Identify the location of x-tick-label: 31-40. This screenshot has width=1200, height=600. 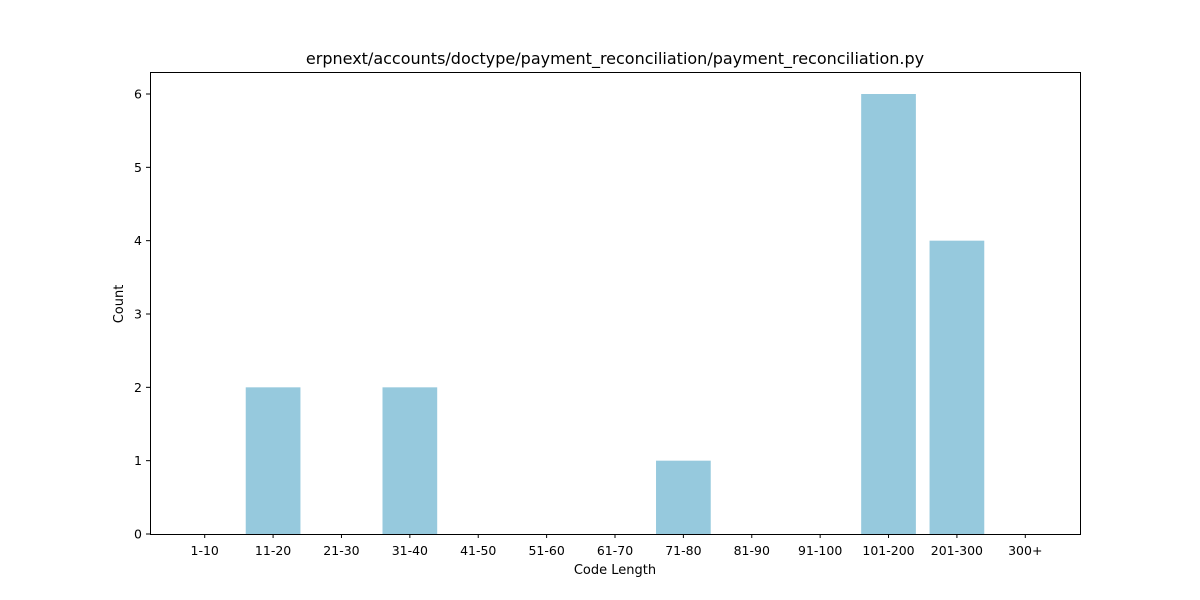
(410, 550).